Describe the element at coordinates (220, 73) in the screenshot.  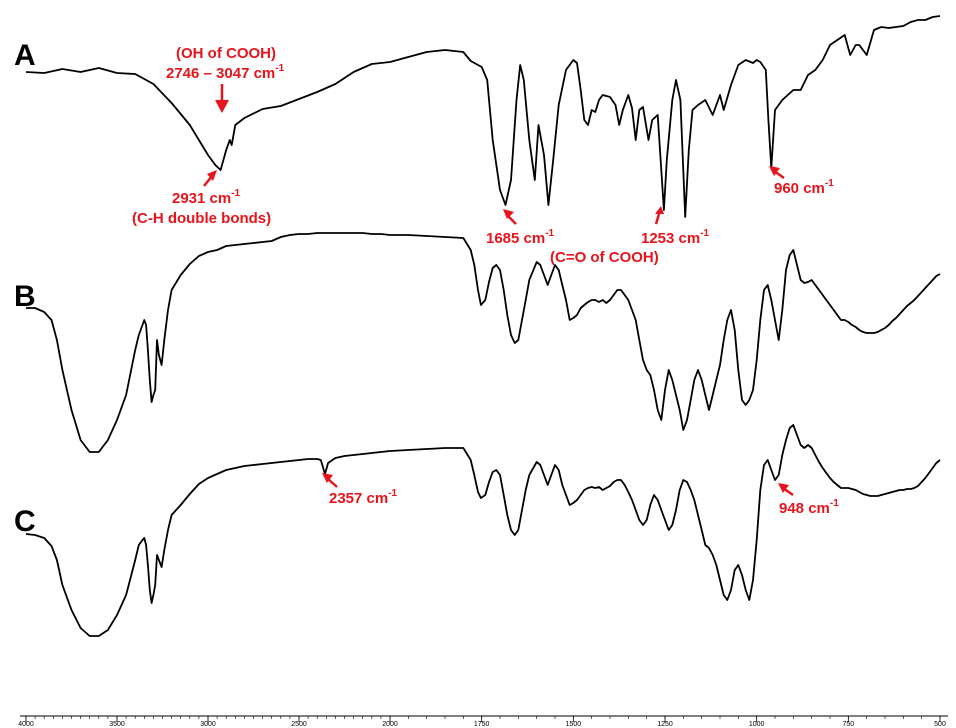
I see `annotation-oh-range-text: 2746 – 3047 cm` at that location.